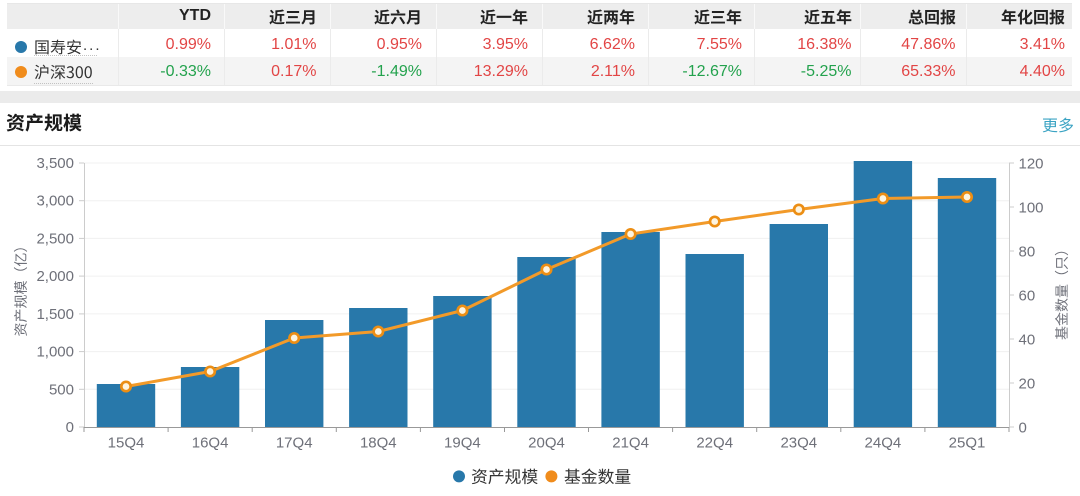 This screenshot has height=496, width=1080. What do you see at coordinates (55, 314) in the screenshot?
I see `svg-text: 1,500` at bounding box center [55, 314].